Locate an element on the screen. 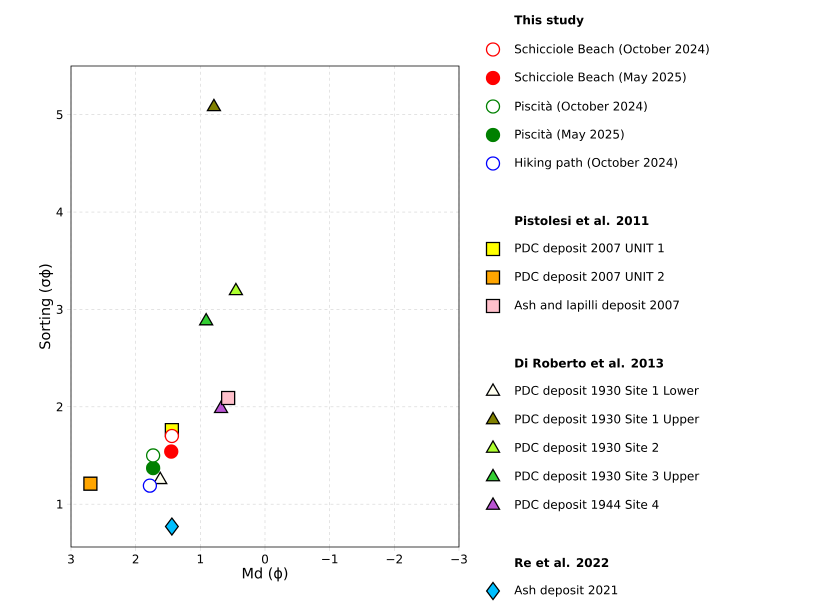 The width and height of the screenshot is (828, 615). legend-label: PDC deposit 2007 UNIT 2 is located at coordinates (589, 278).